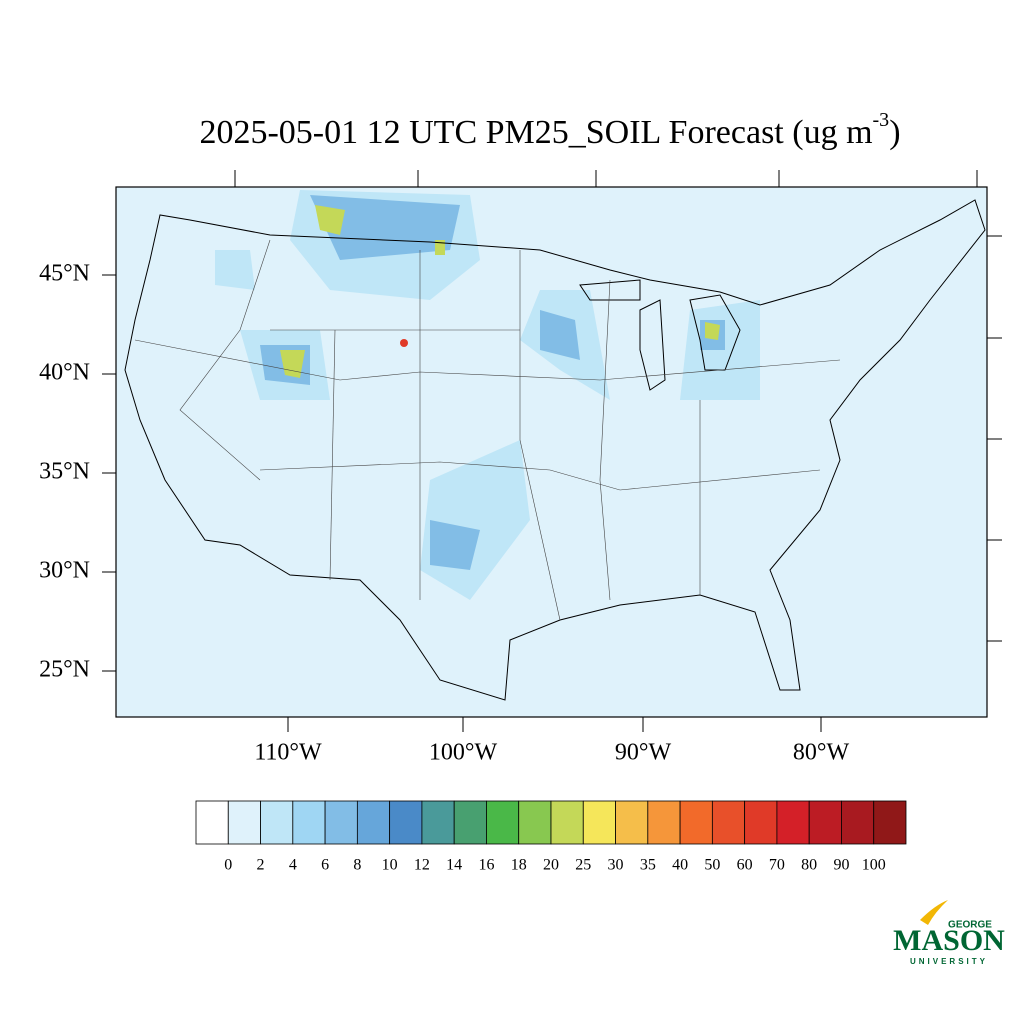  Describe the element at coordinates (648, 865) in the screenshot. I see `colorbar-label: 35` at that location.